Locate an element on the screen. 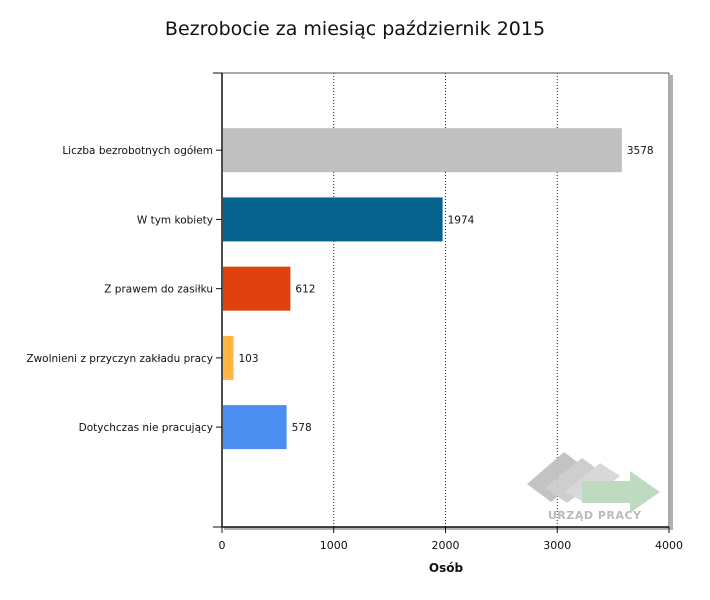  category-label: Dotychczas nie pracujący is located at coordinates (146, 428).